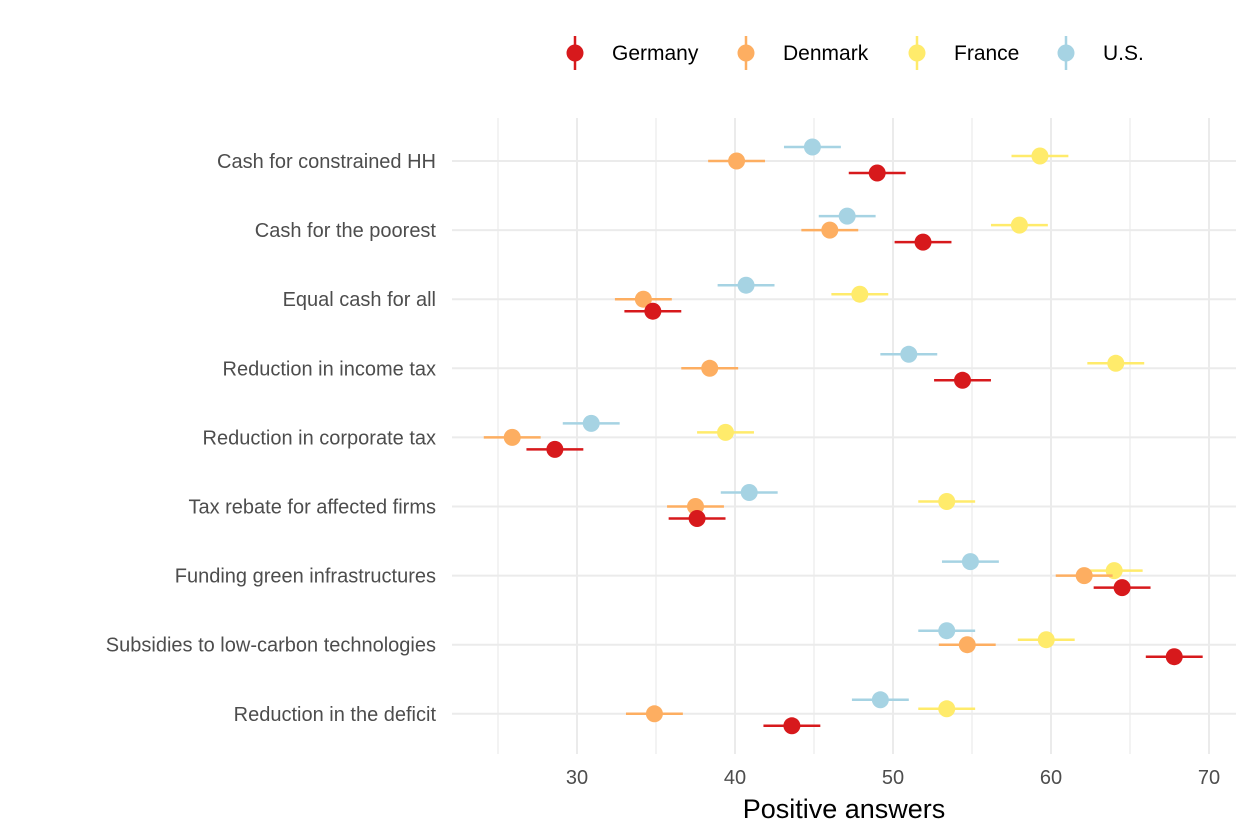 The image size is (1250, 838). Describe the element at coordinates (577, 778) in the screenshot. I see `x-tick-label: 30` at that location.